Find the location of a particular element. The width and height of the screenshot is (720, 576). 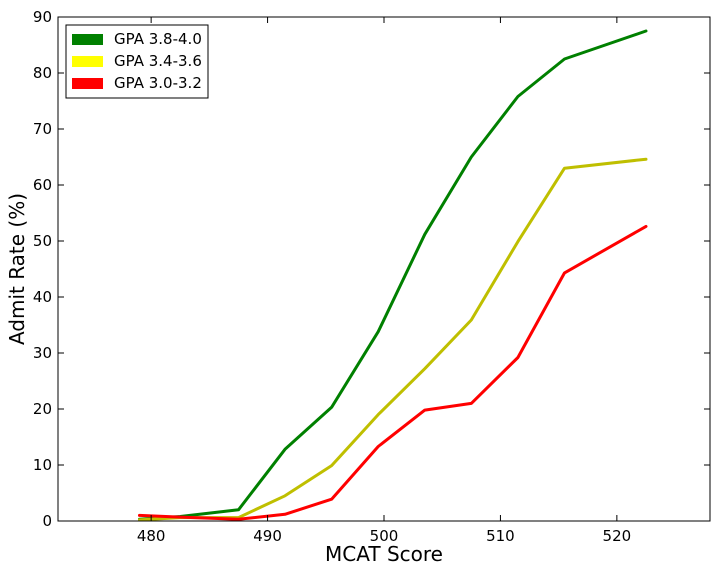

legend-label: GPA 3.0-3.2 is located at coordinates (158, 83).